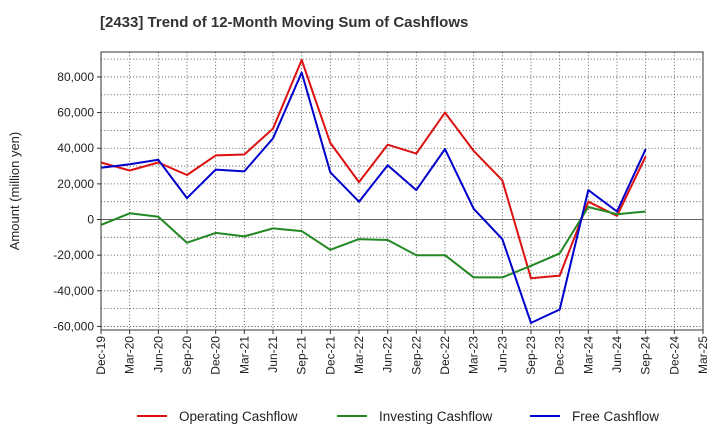  I want to click on x-tick-label: Sep-20, so click(187, 355).